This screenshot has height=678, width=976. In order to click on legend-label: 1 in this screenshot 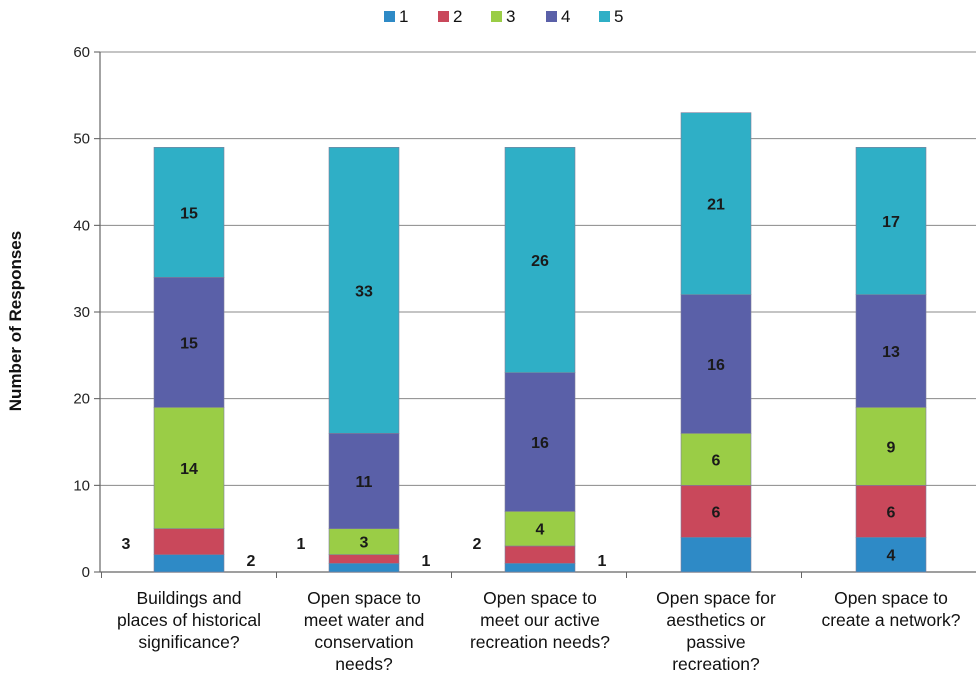, I will do `click(403, 16)`.